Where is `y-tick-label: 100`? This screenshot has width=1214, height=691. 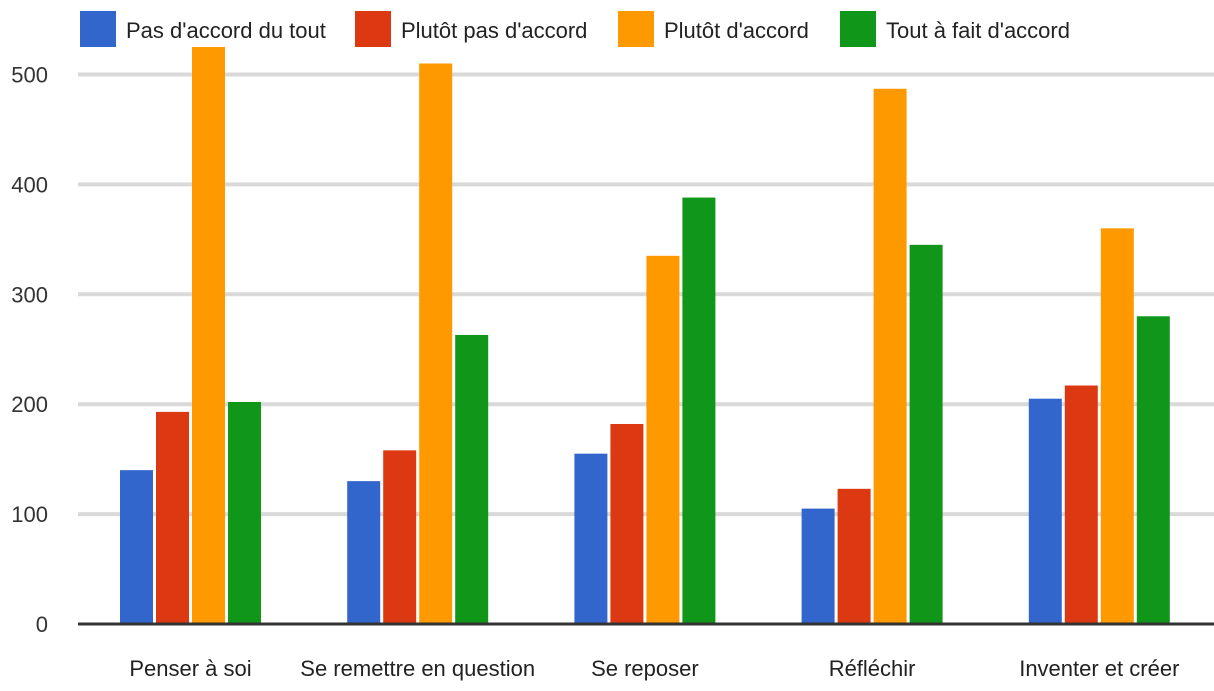
y-tick-label: 100 is located at coordinates (29, 514).